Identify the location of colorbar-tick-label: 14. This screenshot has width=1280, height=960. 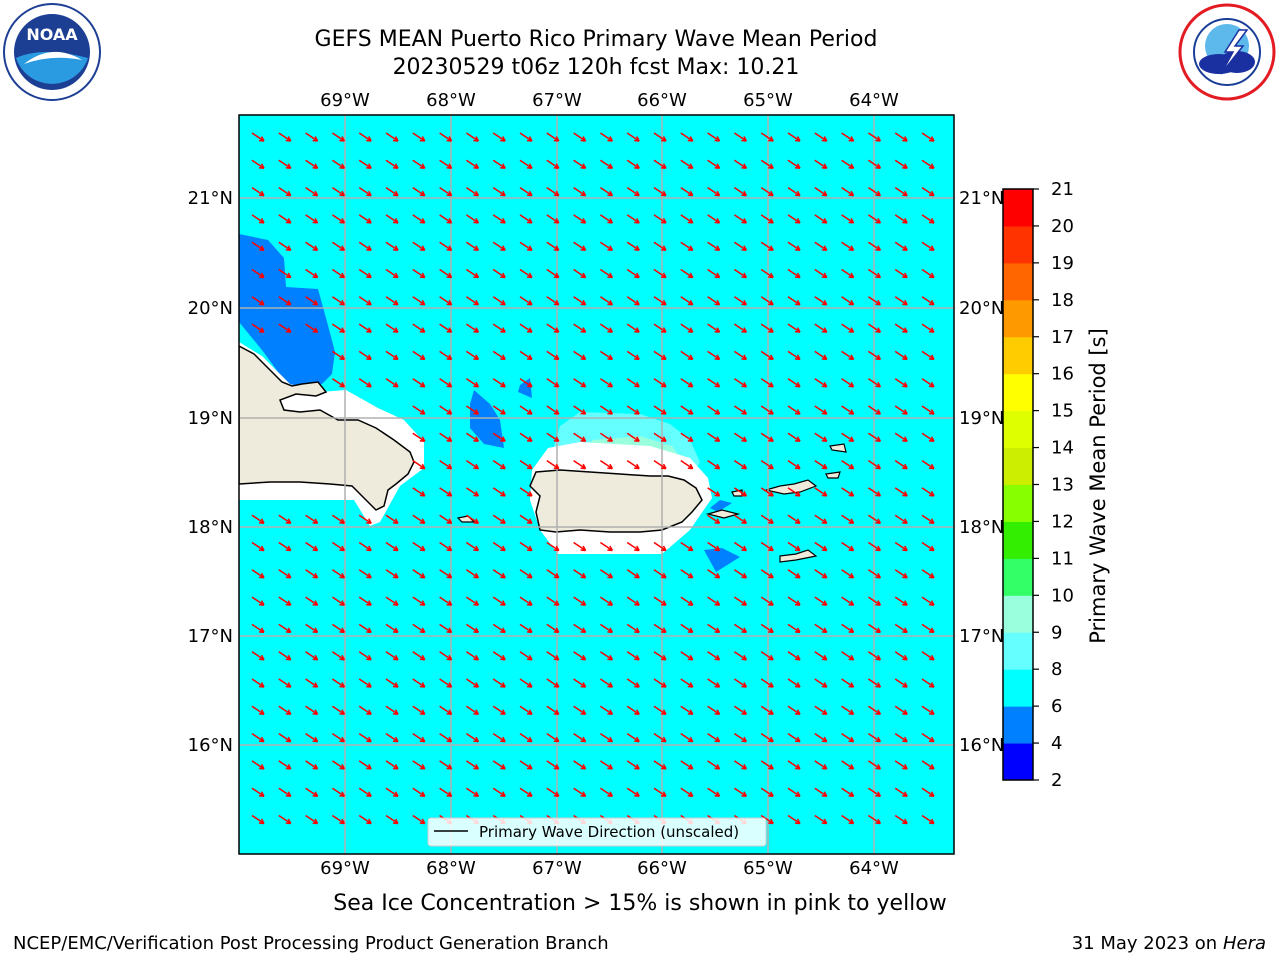
(1062, 448).